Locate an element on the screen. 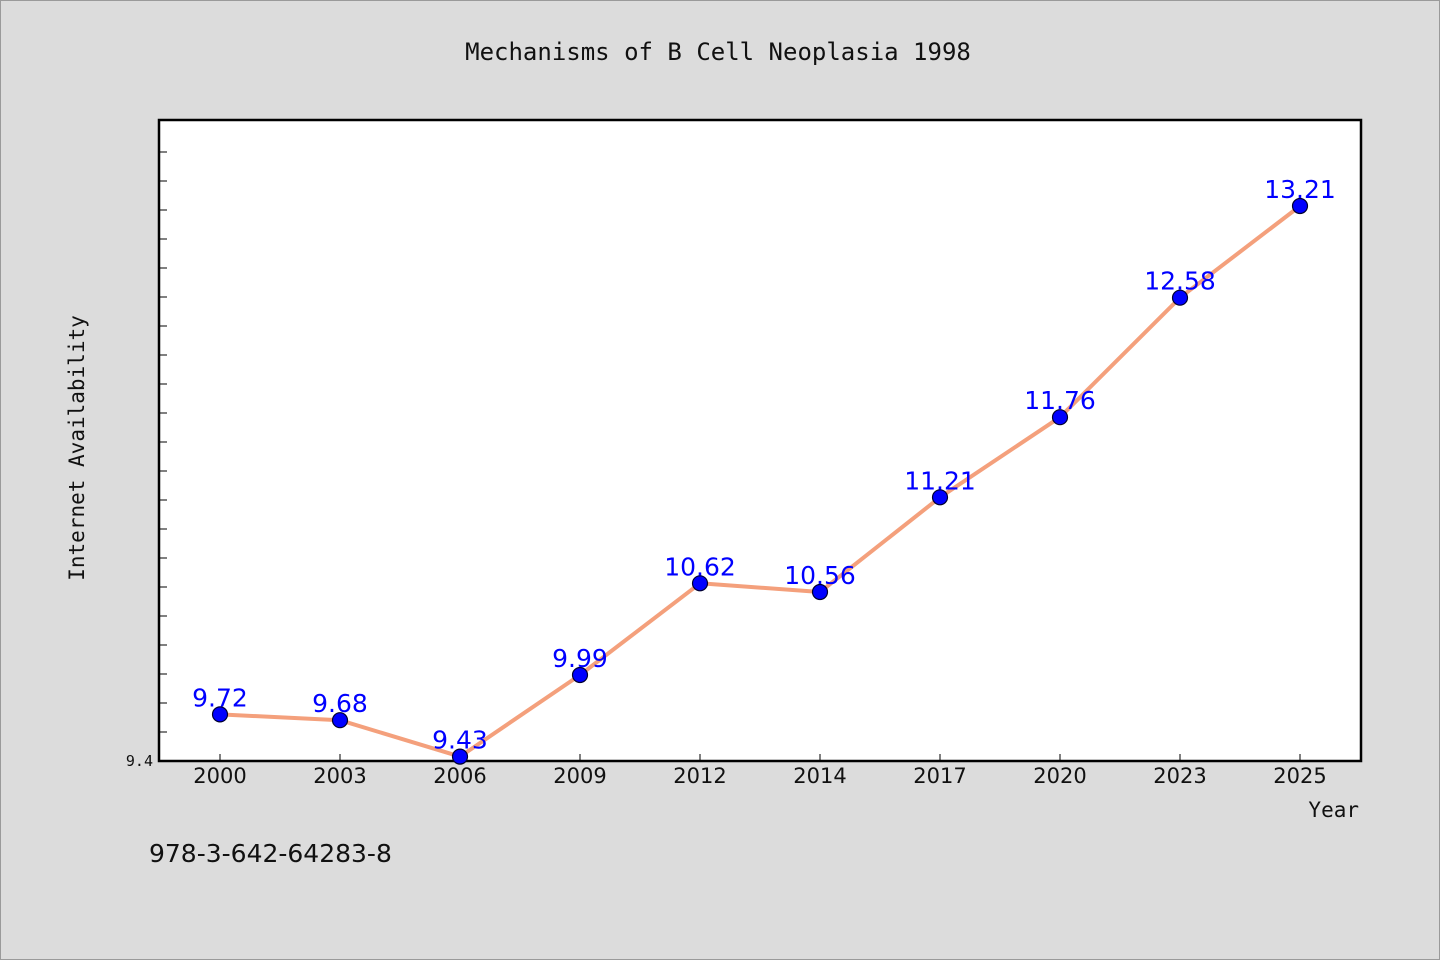 The image size is (1440, 960). y-tick-label: 9.4 is located at coordinates (139, 761).